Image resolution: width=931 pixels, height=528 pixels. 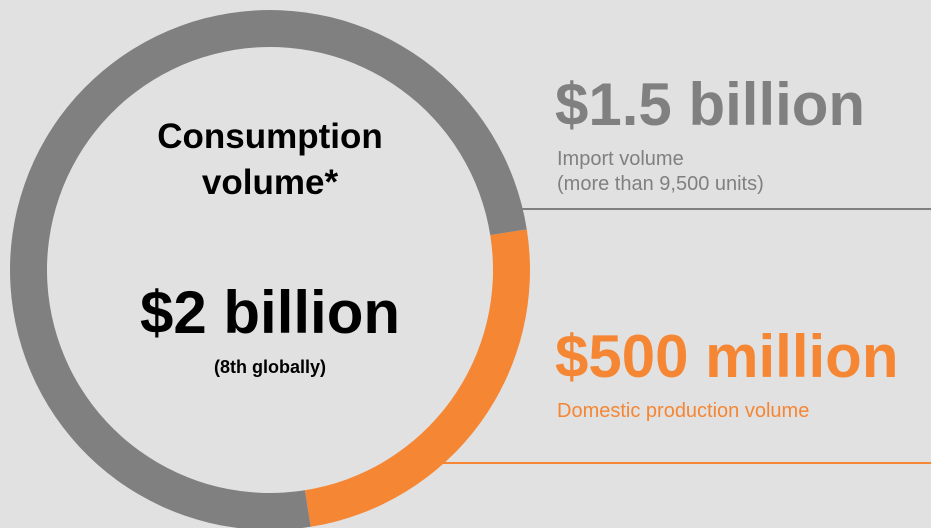 I want to click on center-value: $2 billion, so click(x=270, y=312).